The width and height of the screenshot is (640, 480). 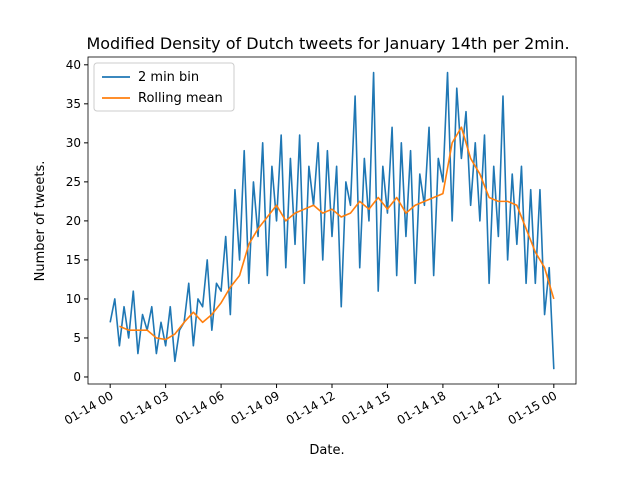 What do you see at coordinates (168, 77) in the screenshot?
I see `legend-label: 2 min bin` at bounding box center [168, 77].